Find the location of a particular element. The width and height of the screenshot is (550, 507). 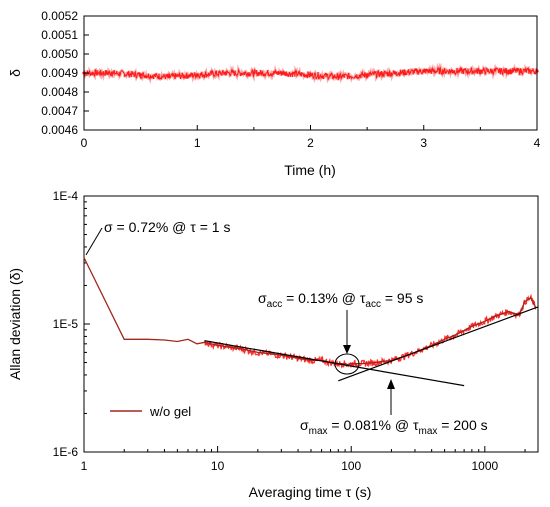

top-y-tick-label: 0.0051 is located at coordinates (59, 35).